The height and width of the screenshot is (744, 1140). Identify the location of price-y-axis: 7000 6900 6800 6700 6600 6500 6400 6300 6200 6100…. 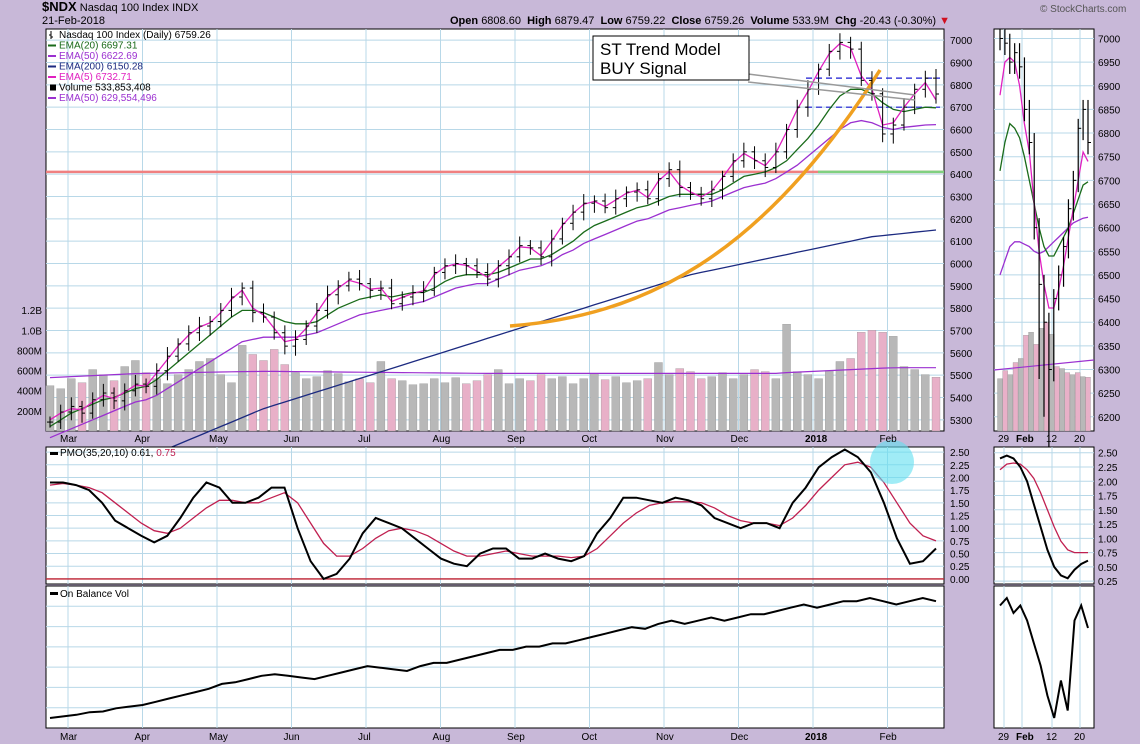
(961, 231).